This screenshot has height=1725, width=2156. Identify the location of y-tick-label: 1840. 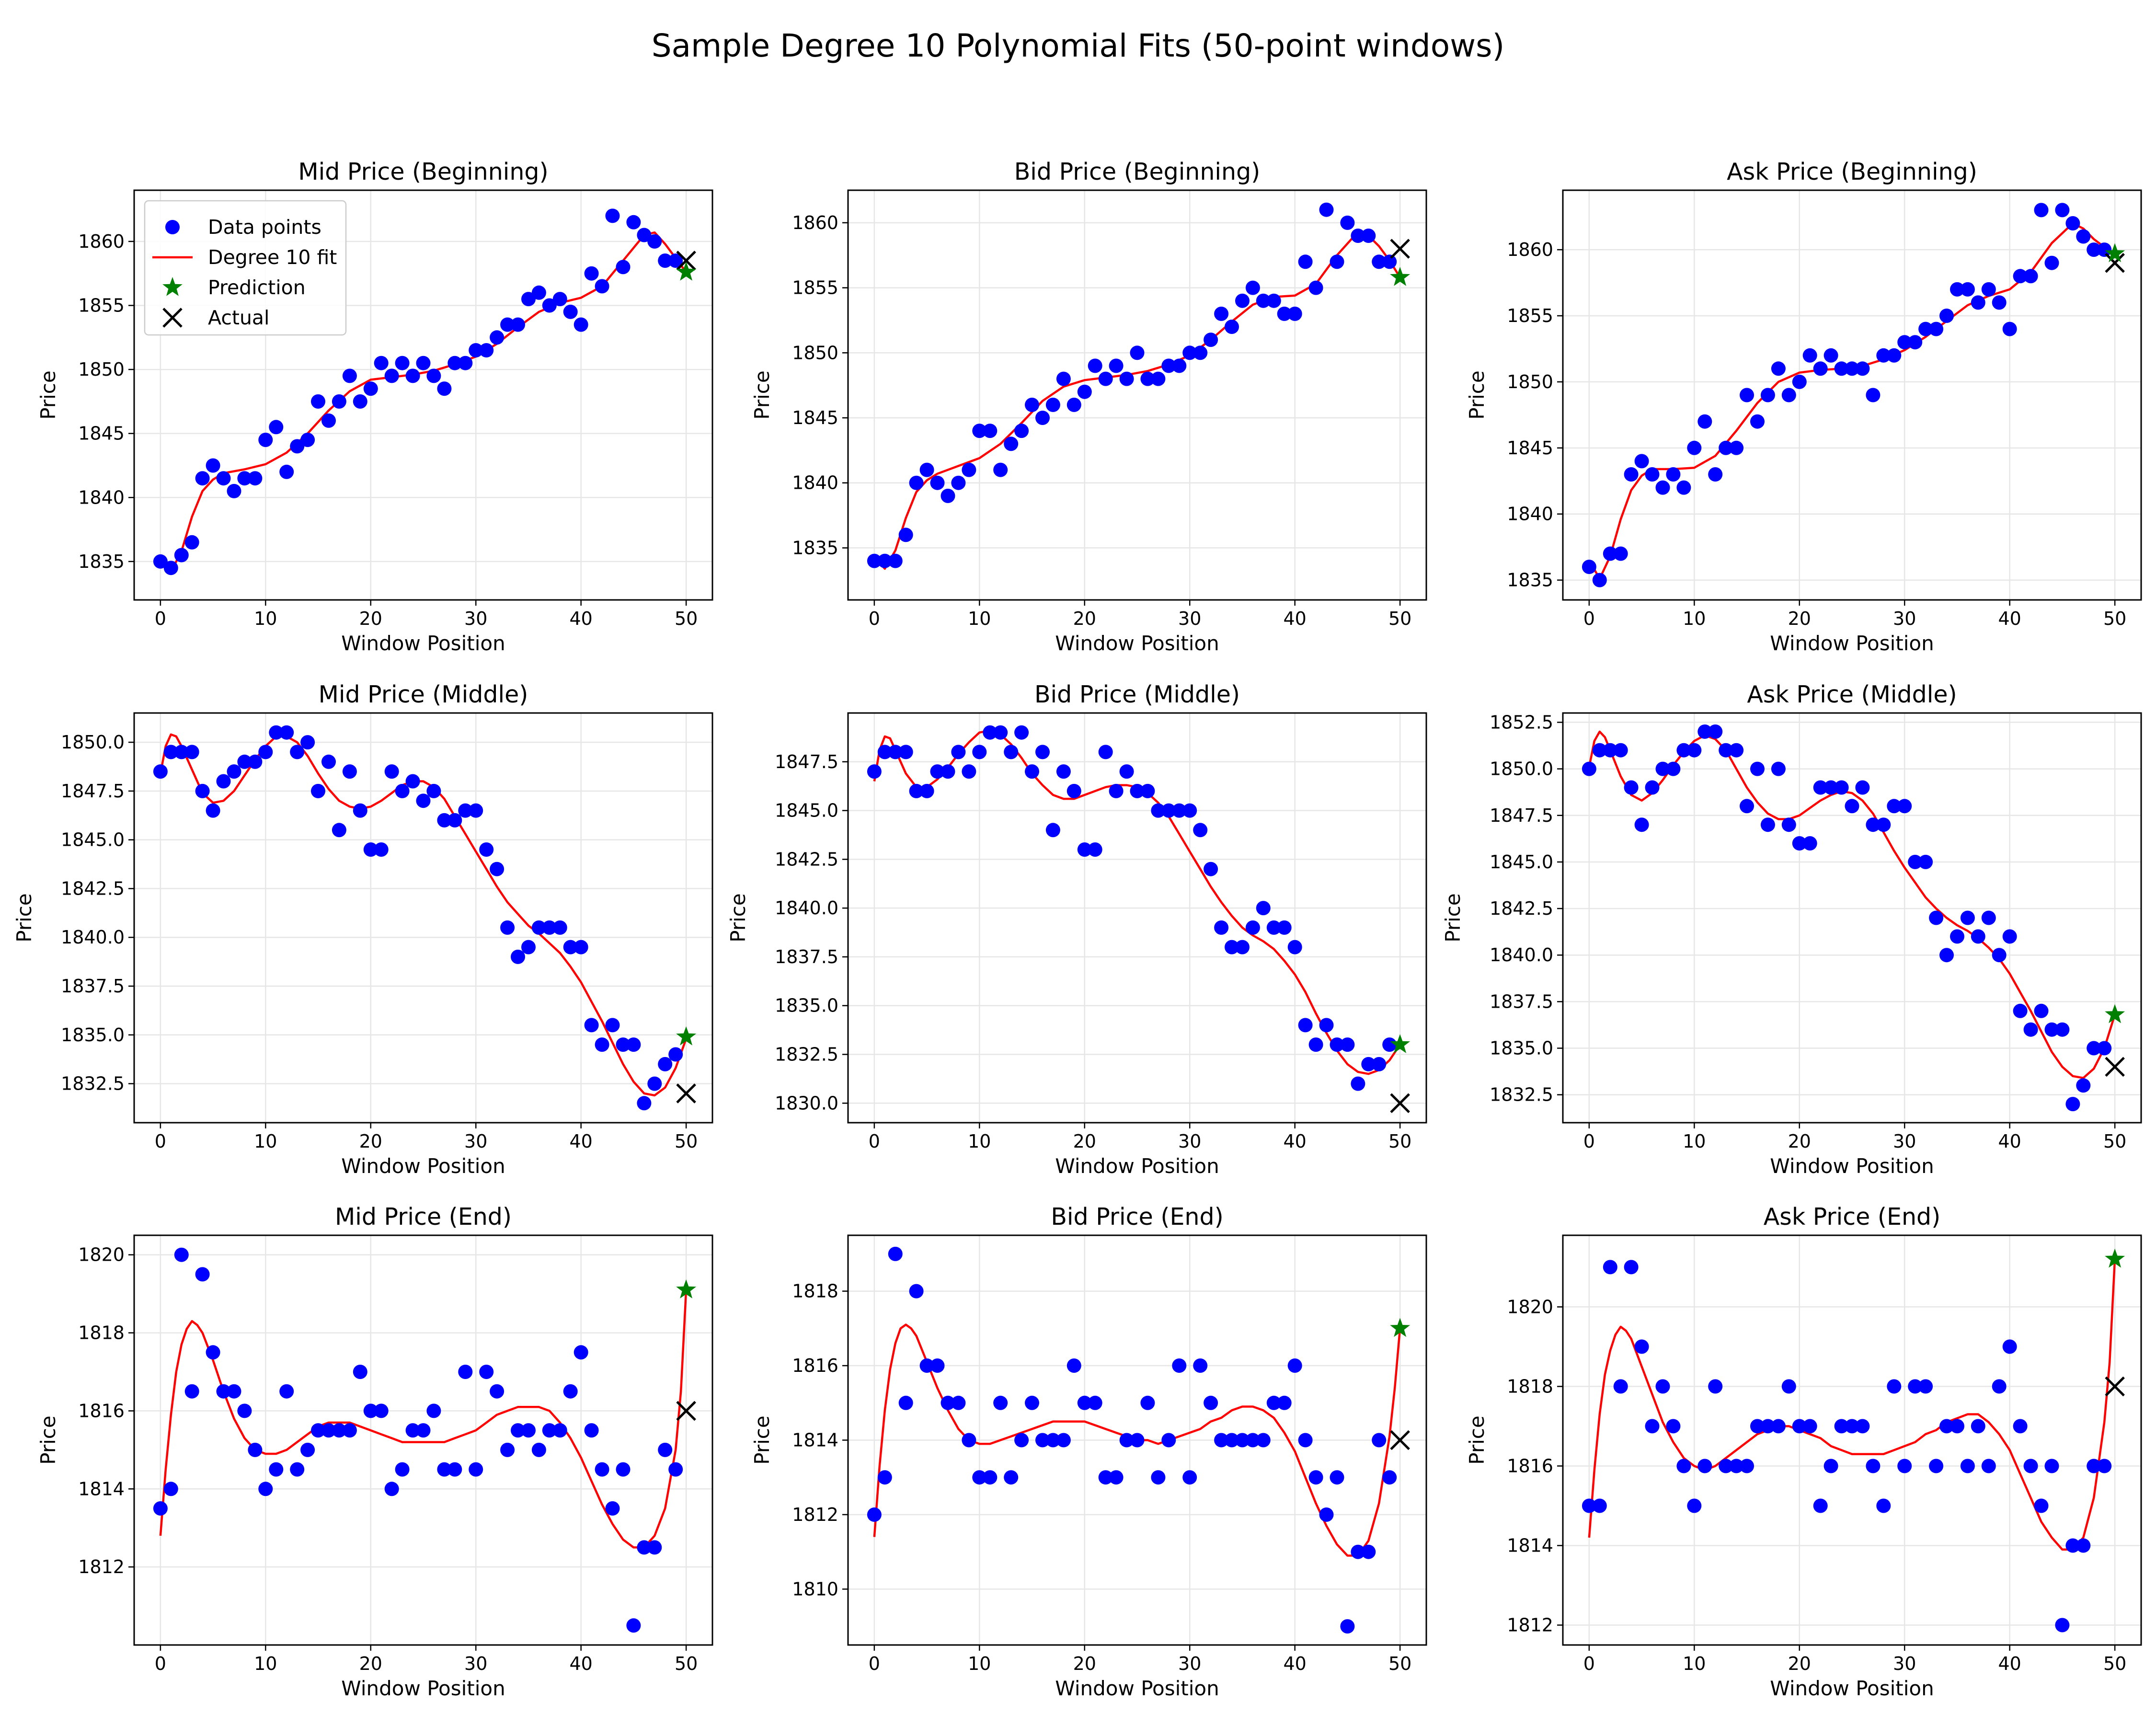
(815, 483).